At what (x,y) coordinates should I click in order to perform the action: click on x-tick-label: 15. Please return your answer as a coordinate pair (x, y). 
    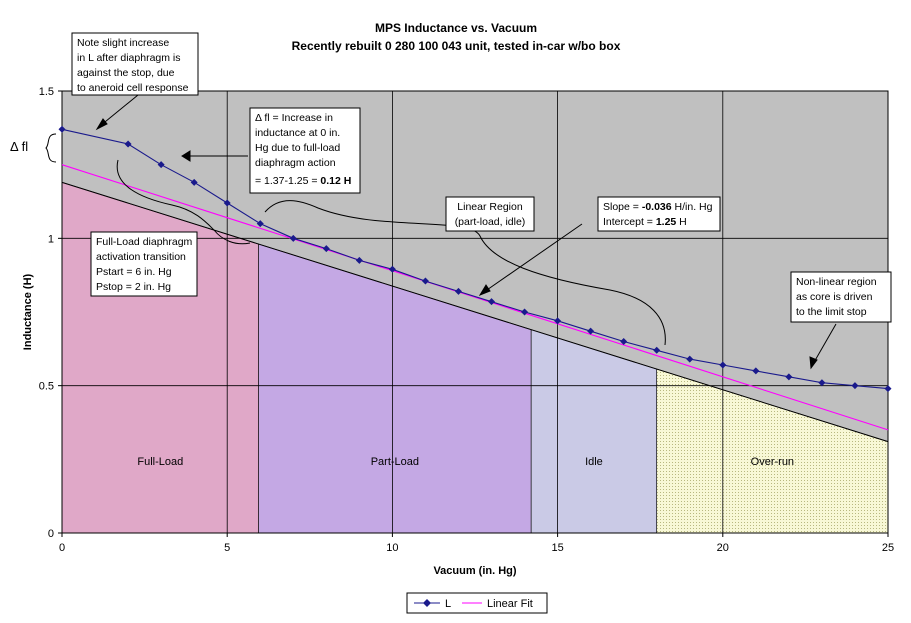
    Looking at the image, I should click on (557, 548).